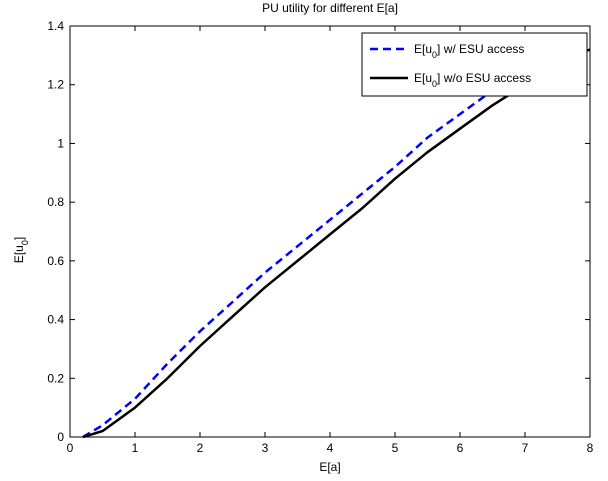 This screenshot has height=481, width=608. Describe the element at coordinates (330, 448) in the screenshot. I see `x-tick-label: 4` at that location.